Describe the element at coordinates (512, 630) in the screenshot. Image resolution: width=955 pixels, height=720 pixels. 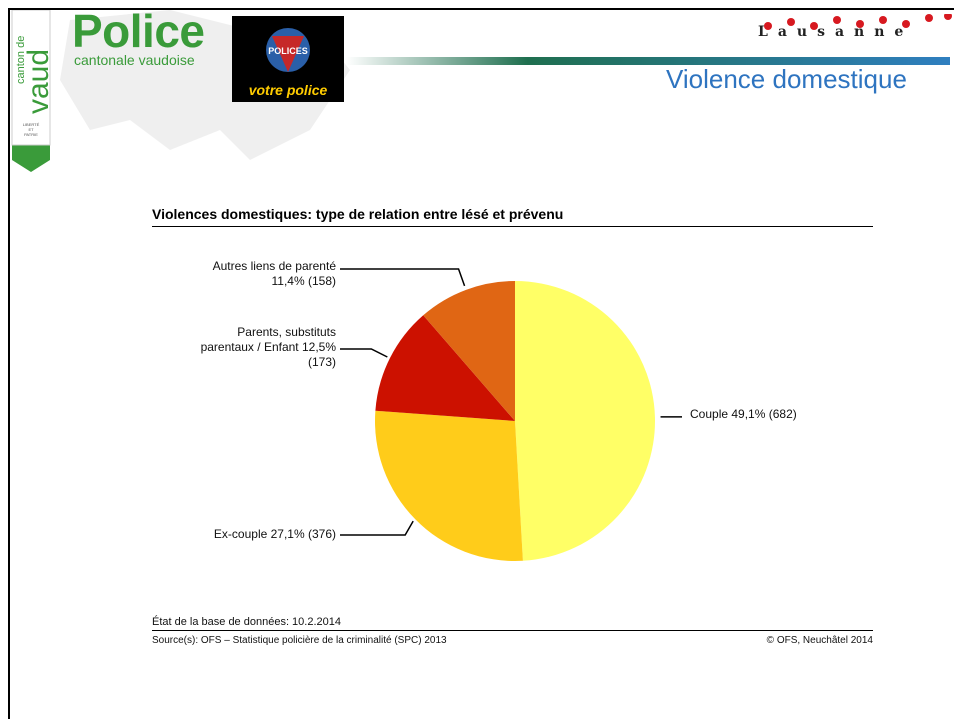
I see `footer-rule` at that location.